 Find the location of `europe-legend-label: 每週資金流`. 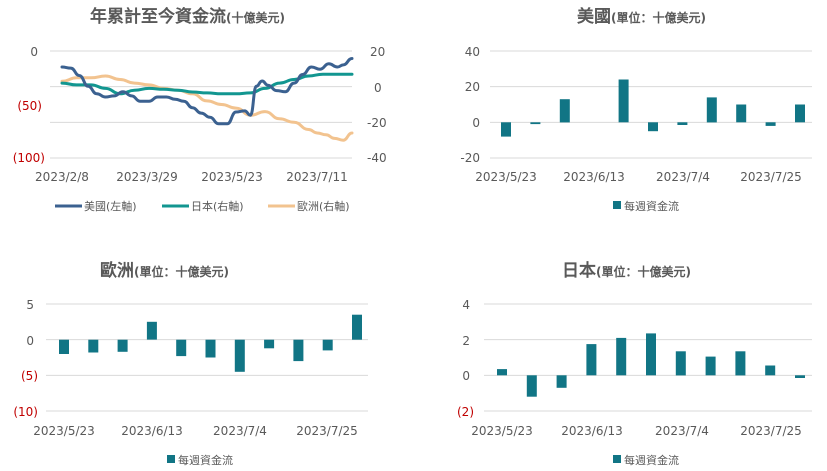

europe-legend-label: 每週資金流 is located at coordinates (205, 460).